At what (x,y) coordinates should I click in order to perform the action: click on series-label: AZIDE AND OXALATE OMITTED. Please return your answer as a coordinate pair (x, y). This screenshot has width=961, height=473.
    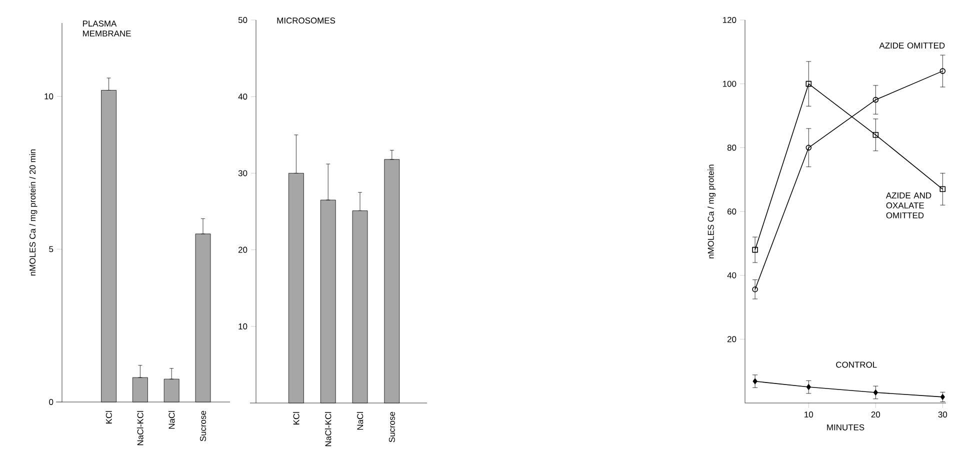
    Looking at the image, I should click on (909, 205).